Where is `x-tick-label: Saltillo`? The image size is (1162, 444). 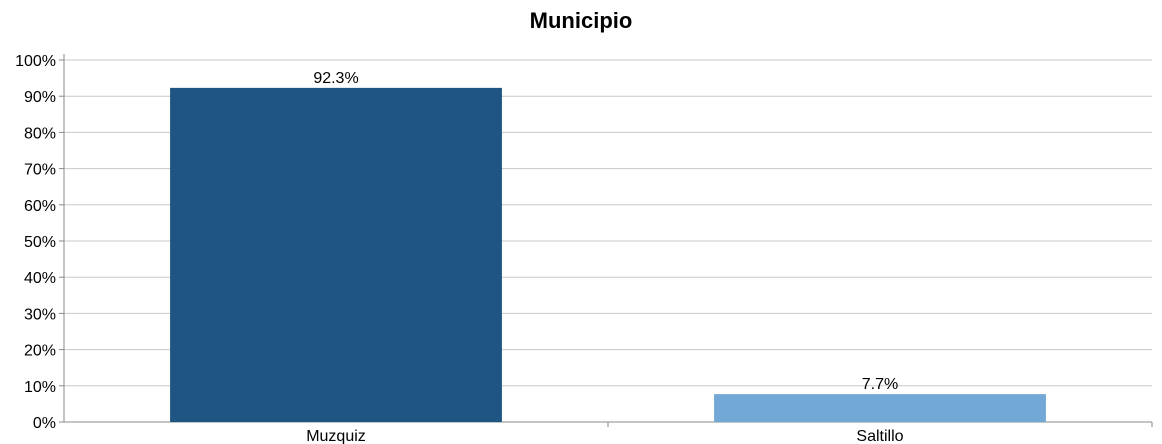 x-tick-label: Saltillo is located at coordinates (879, 436).